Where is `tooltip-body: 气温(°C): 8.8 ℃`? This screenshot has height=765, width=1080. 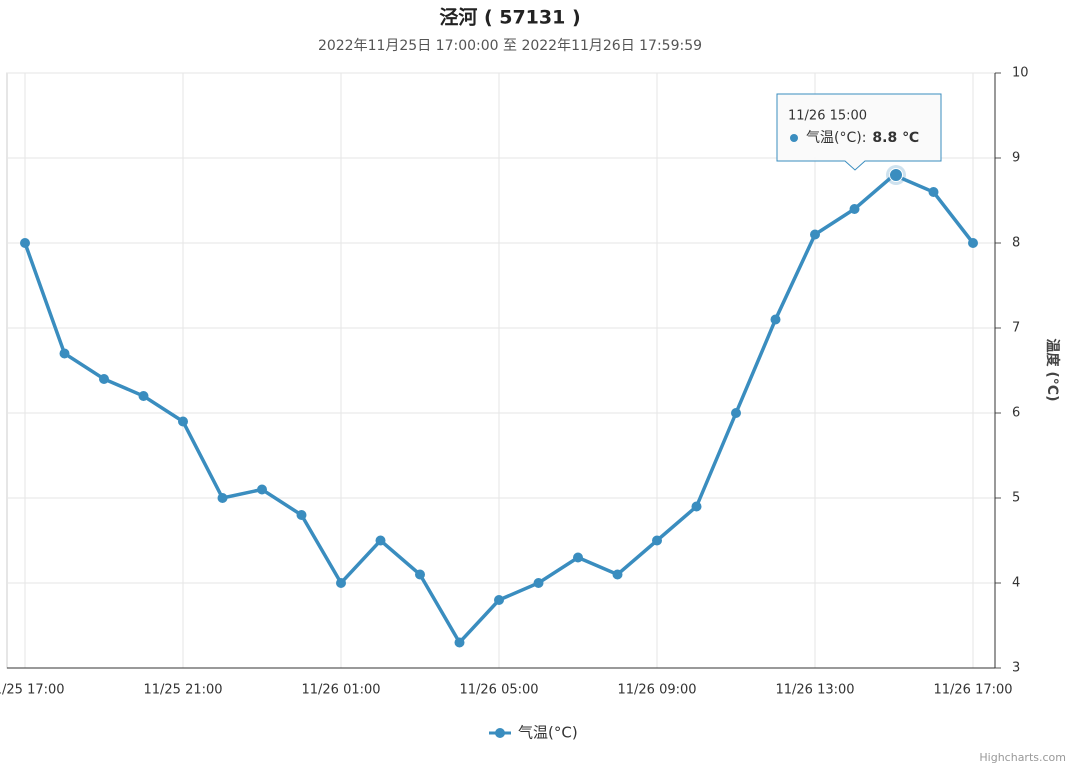
tooltip-body: 气温(°C): 8.8 ℃ is located at coordinates (862, 138).